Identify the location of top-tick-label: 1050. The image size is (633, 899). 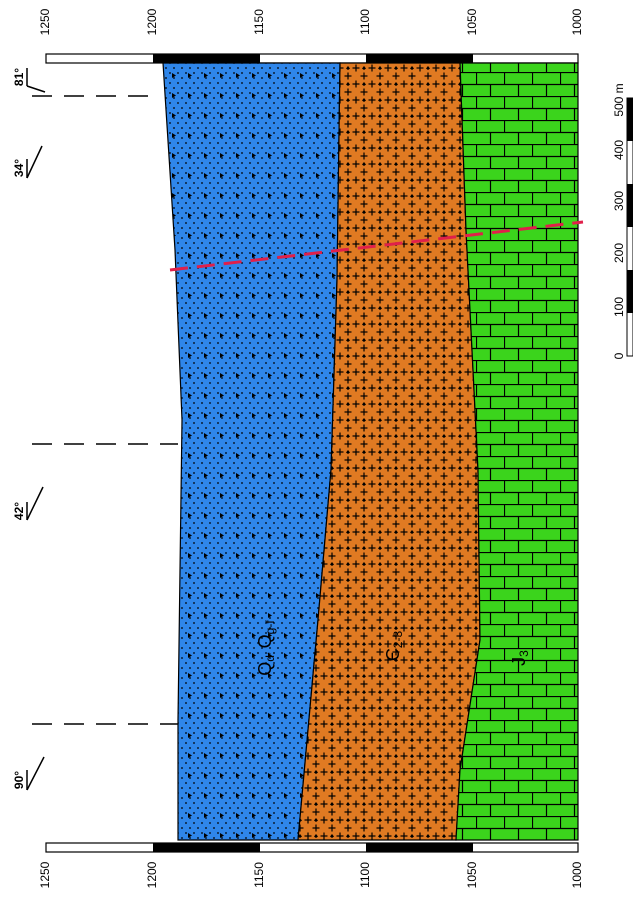
(472, 21).